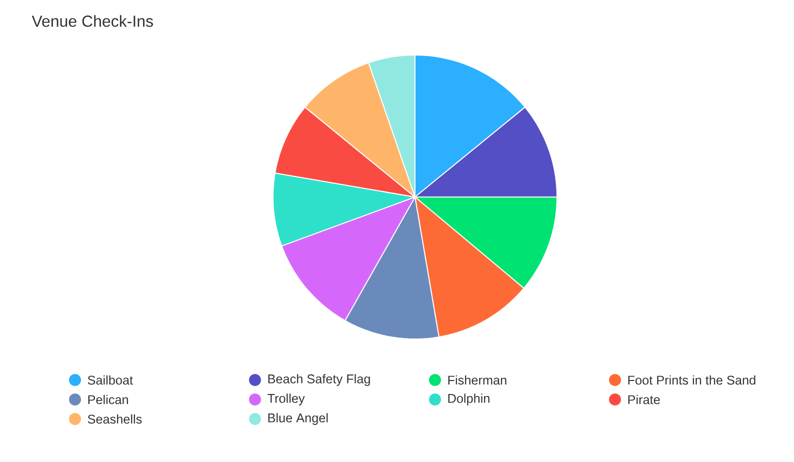 This screenshot has height=462, width=794. I want to click on legend-label: Beach Safety Flag, so click(319, 380).